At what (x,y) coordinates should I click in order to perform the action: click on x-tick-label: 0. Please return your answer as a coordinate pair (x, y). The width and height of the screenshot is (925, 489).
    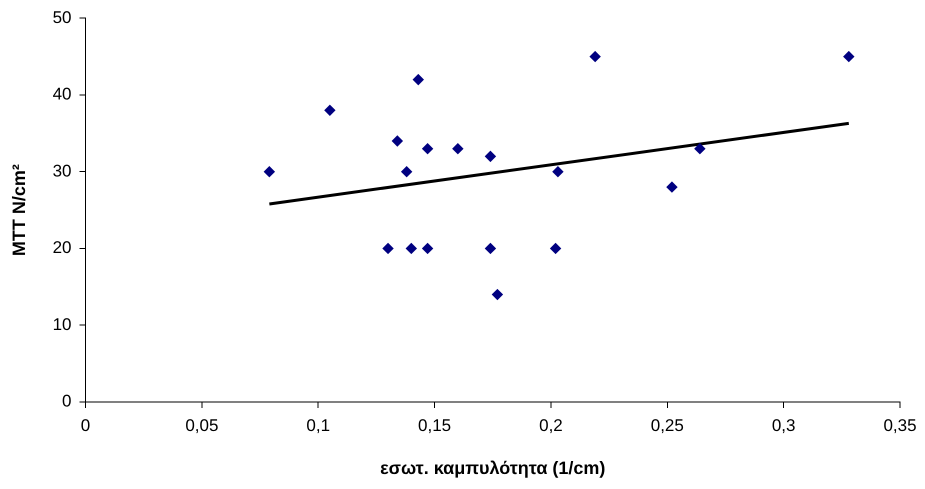
    Looking at the image, I should click on (85, 425).